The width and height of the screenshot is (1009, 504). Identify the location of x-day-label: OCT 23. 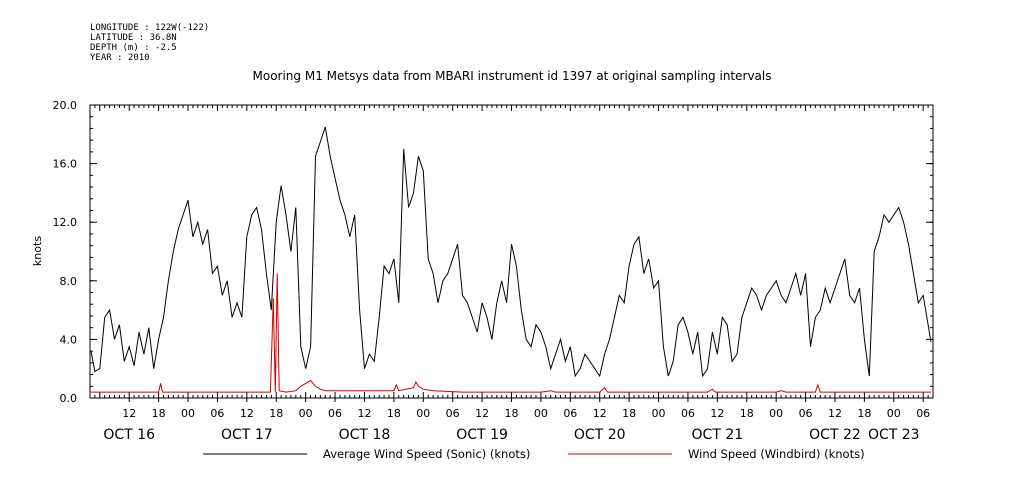
(894, 435).